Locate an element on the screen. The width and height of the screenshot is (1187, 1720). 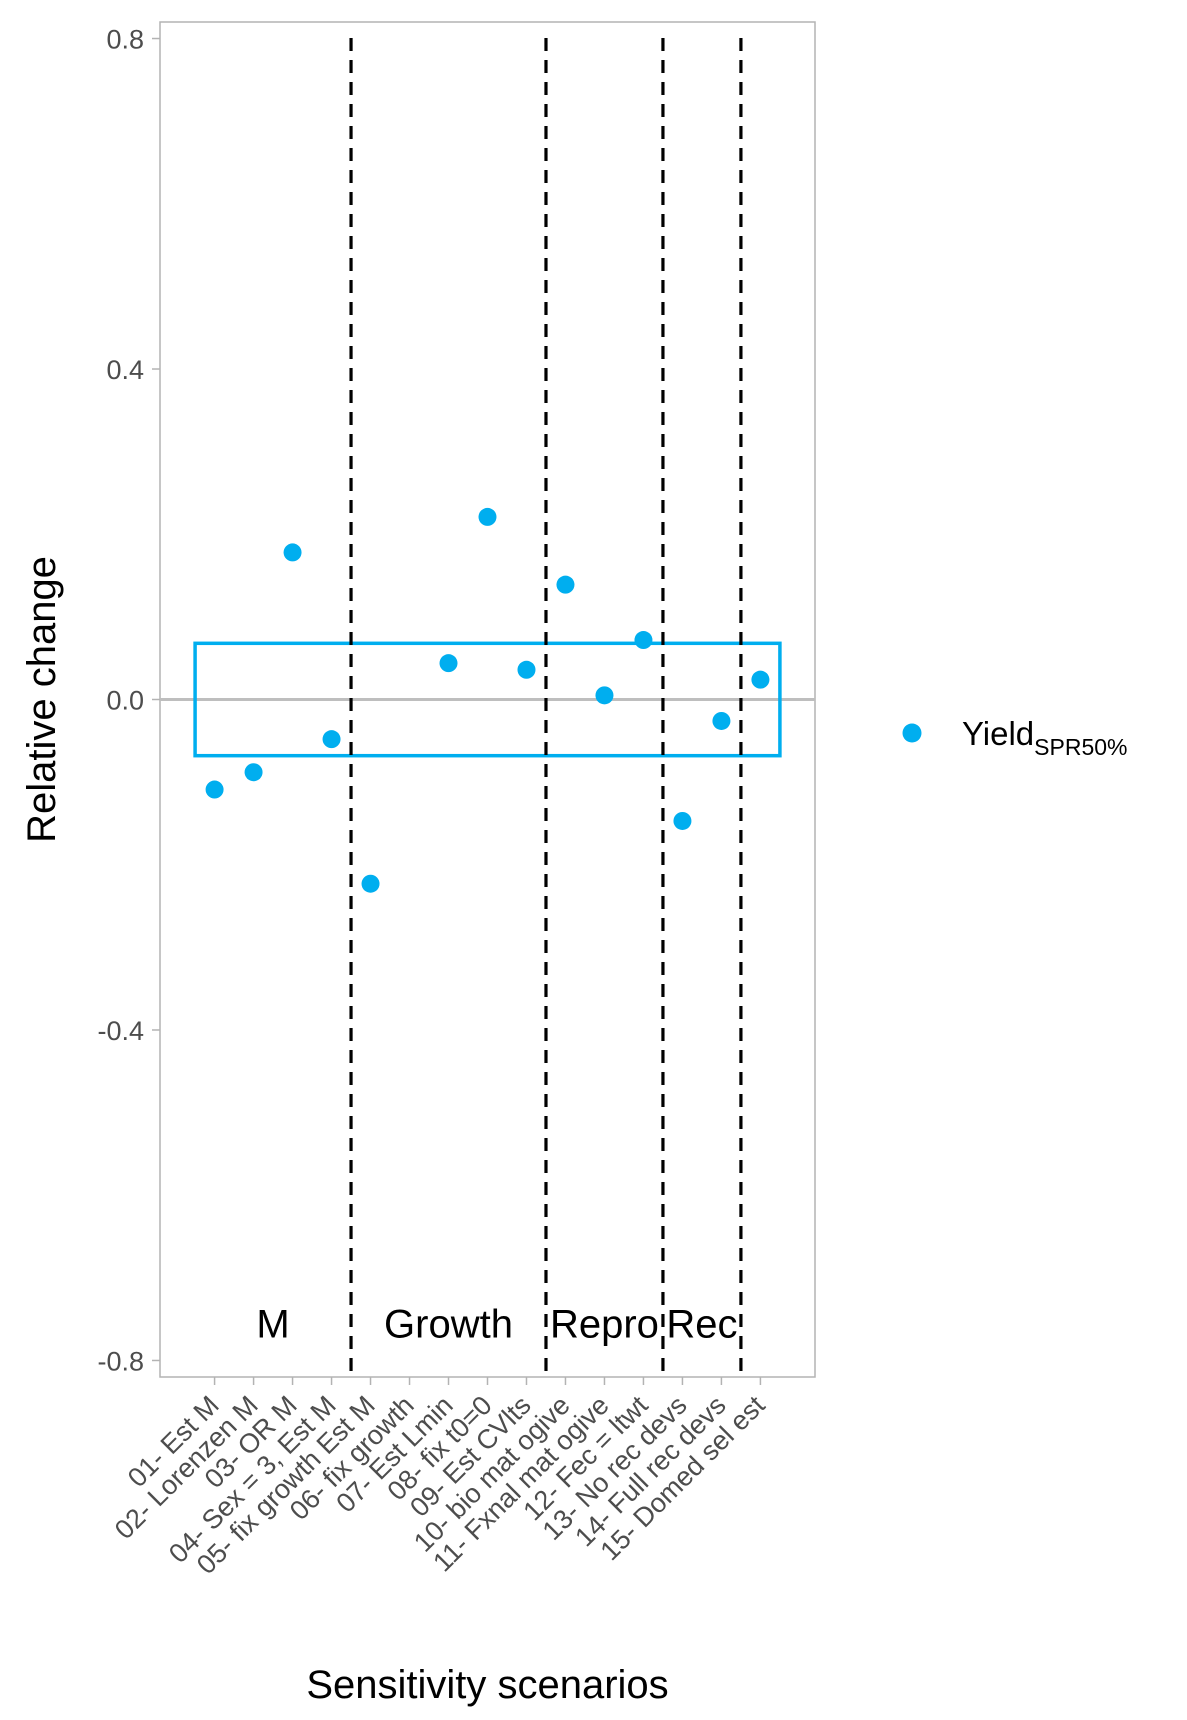
legend-label: YieldSPR50% is located at coordinates (1044, 737).